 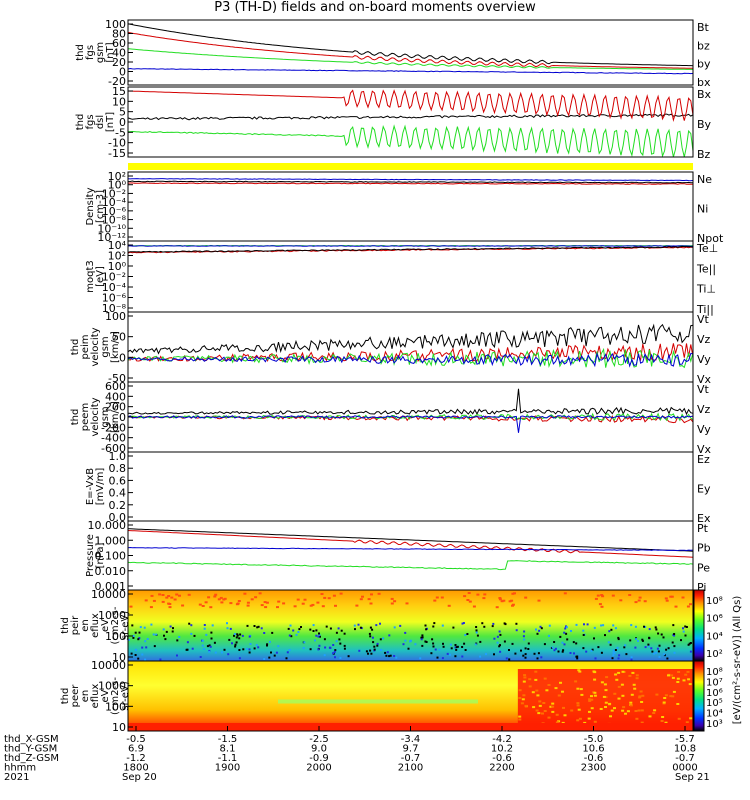 I want to click on fgs-ytick-label: 60, so click(x=119, y=43).